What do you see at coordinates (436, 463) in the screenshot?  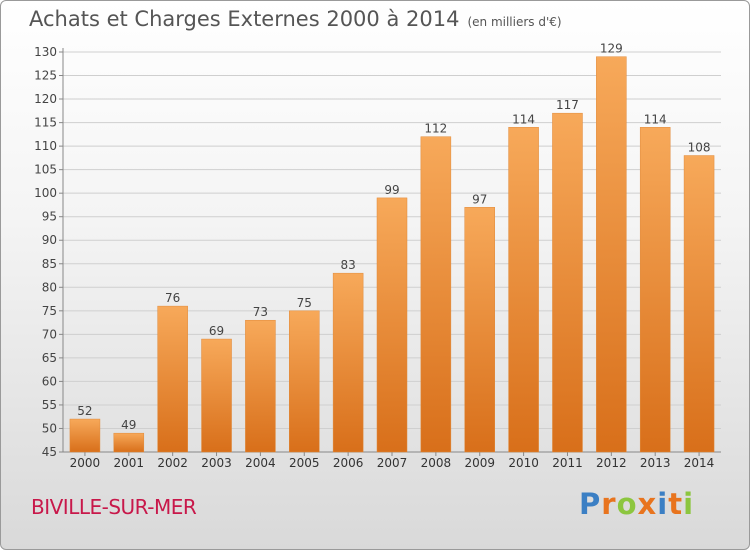 I see `x-tick-label-2008: 2008` at bounding box center [436, 463].